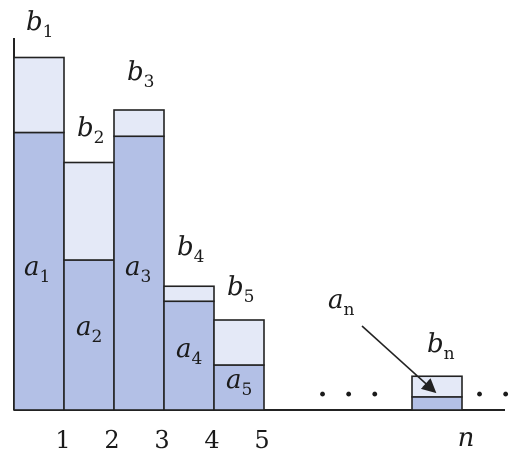 Image resolution: width=524 pixels, height=458 pixels. I want to click on bar-3-a-segment, so click(139, 273).